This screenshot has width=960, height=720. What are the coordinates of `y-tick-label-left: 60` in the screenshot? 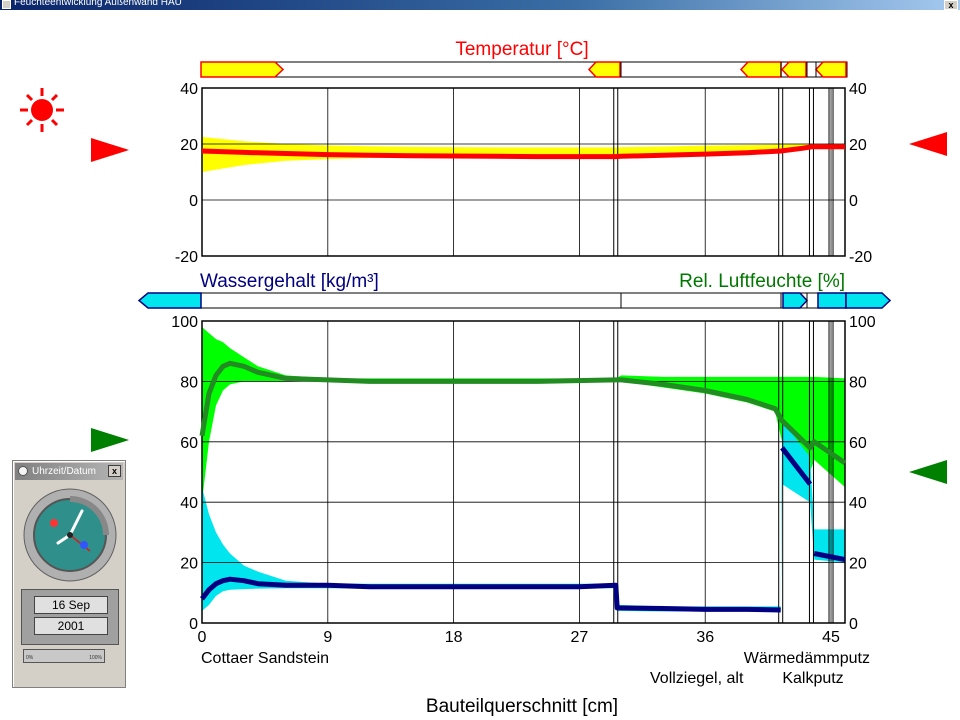 It's located at (189, 443).